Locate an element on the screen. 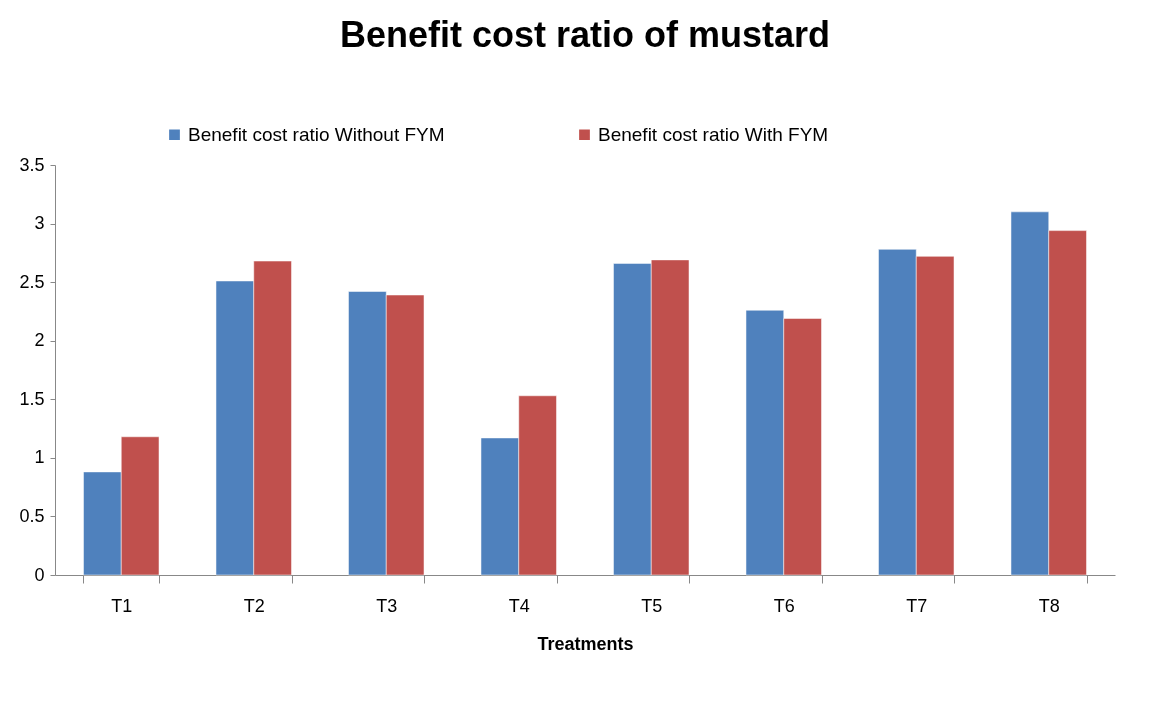  y-tick-label: 1.5 is located at coordinates (32, 398).